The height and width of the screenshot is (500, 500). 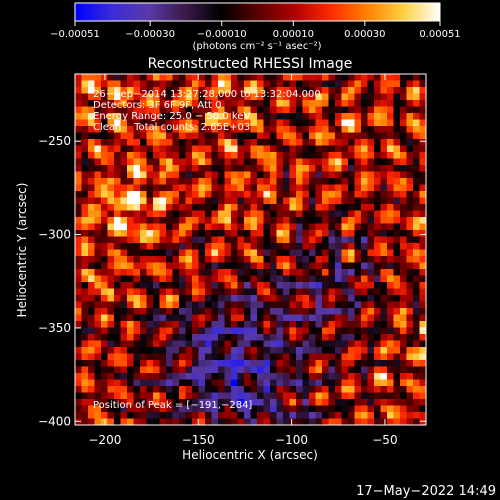 I want to click on colorbar-tick-label: 0.00030, so click(x=364, y=34).